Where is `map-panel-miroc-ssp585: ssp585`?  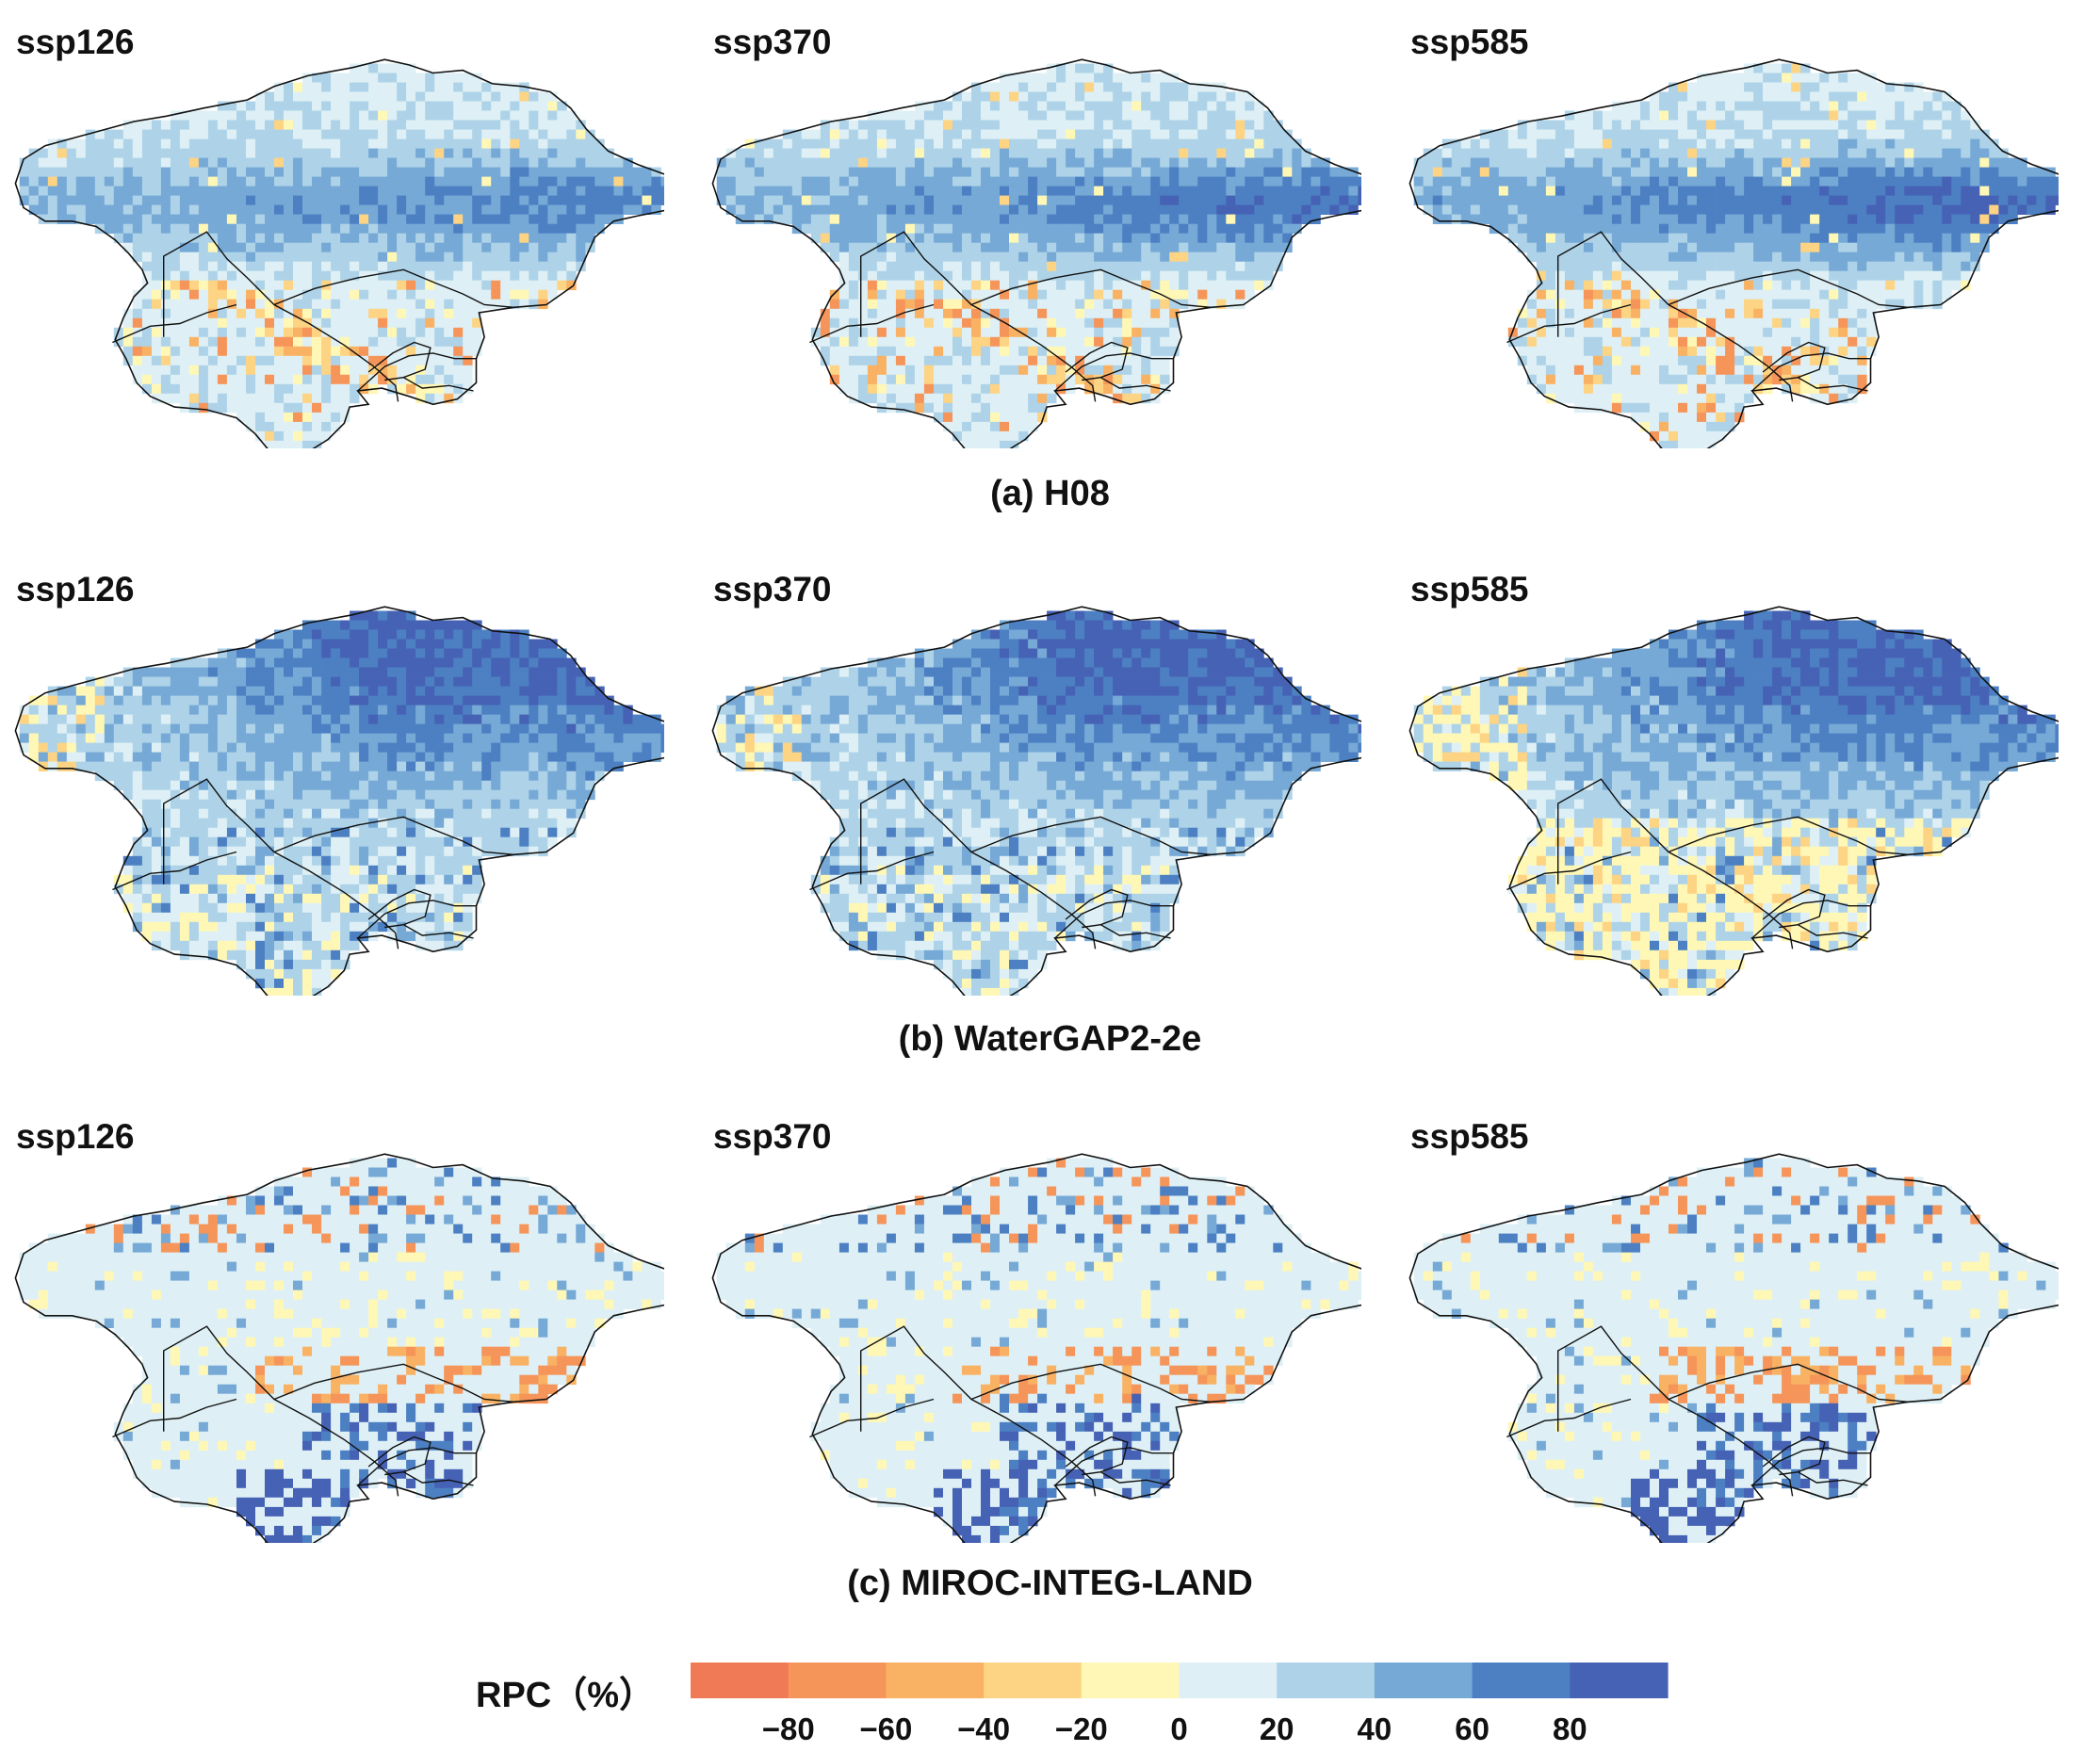 map-panel-miroc-ssp585: ssp585 is located at coordinates (1729, 1321).